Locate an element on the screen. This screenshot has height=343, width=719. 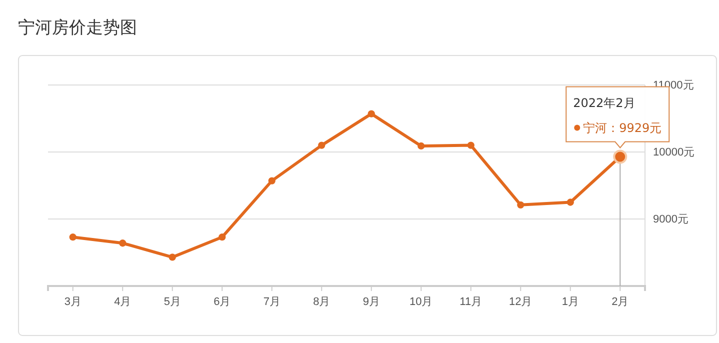
x-tick-label: 1月 is located at coordinates (570, 302).